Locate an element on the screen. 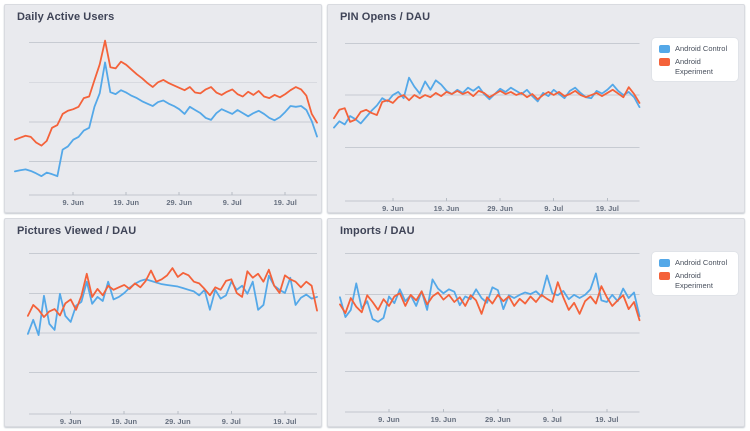 Image resolution: width=750 pixels, height=431 pixels. chart-title-pictures-viewed: Pictures Viewed / DAU is located at coordinates (77, 231).